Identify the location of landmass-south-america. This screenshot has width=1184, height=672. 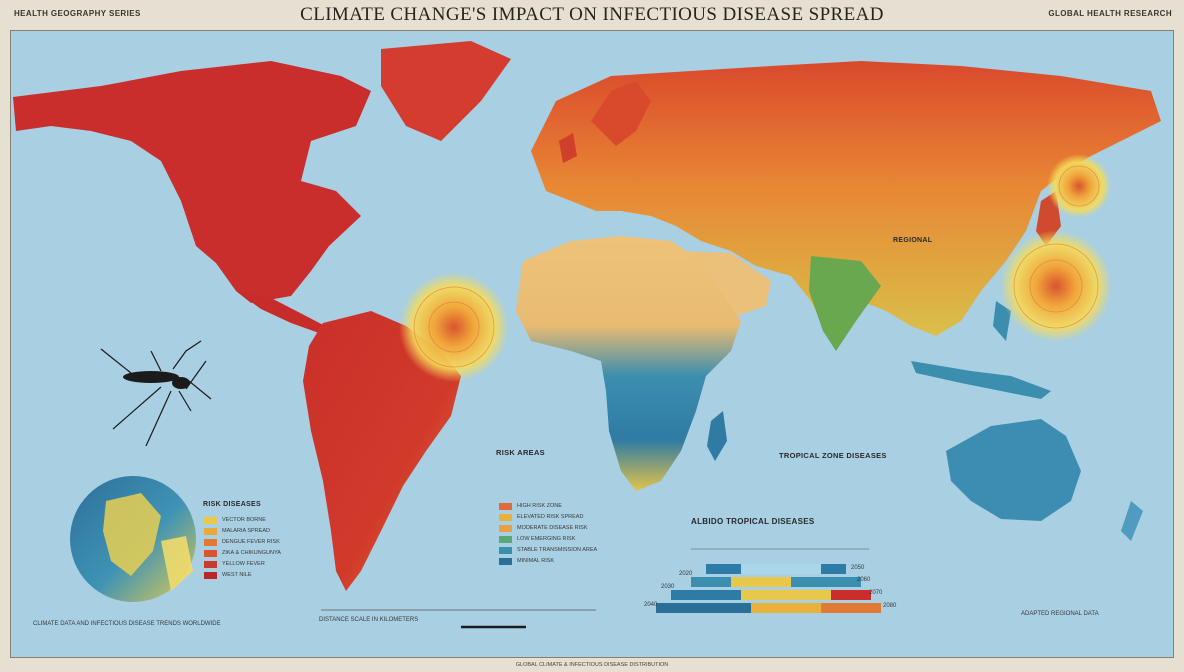
(382, 451).